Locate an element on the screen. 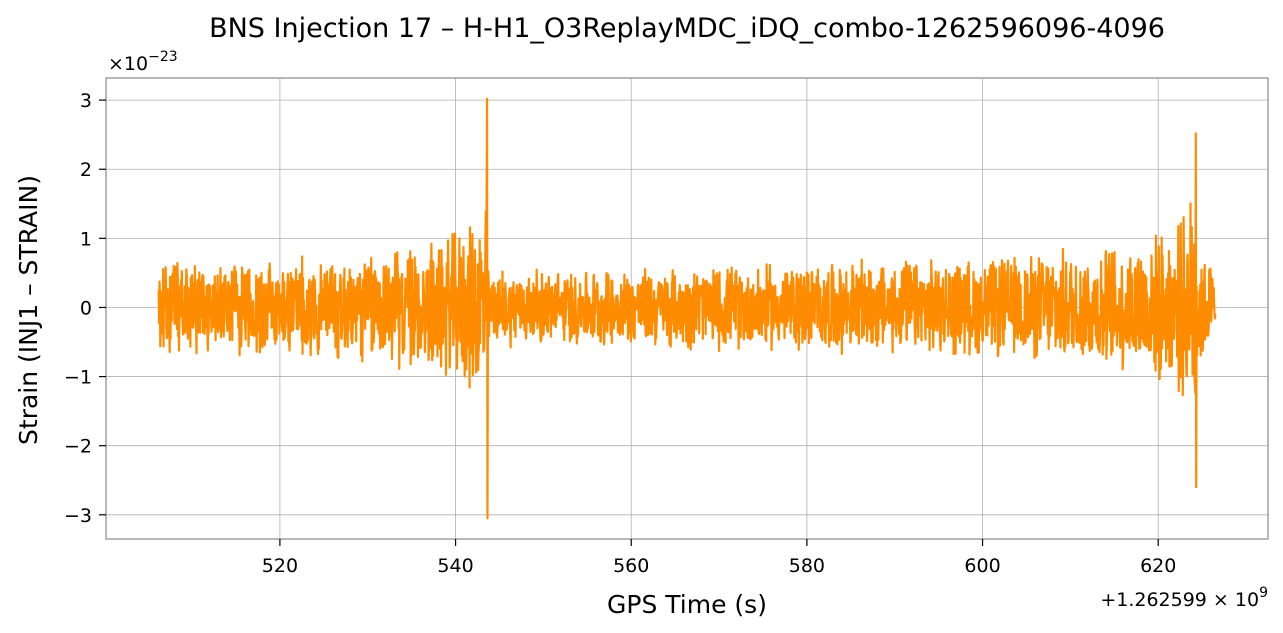 The image size is (1283, 633). x-tick-label: 580 is located at coordinates (807, 566).